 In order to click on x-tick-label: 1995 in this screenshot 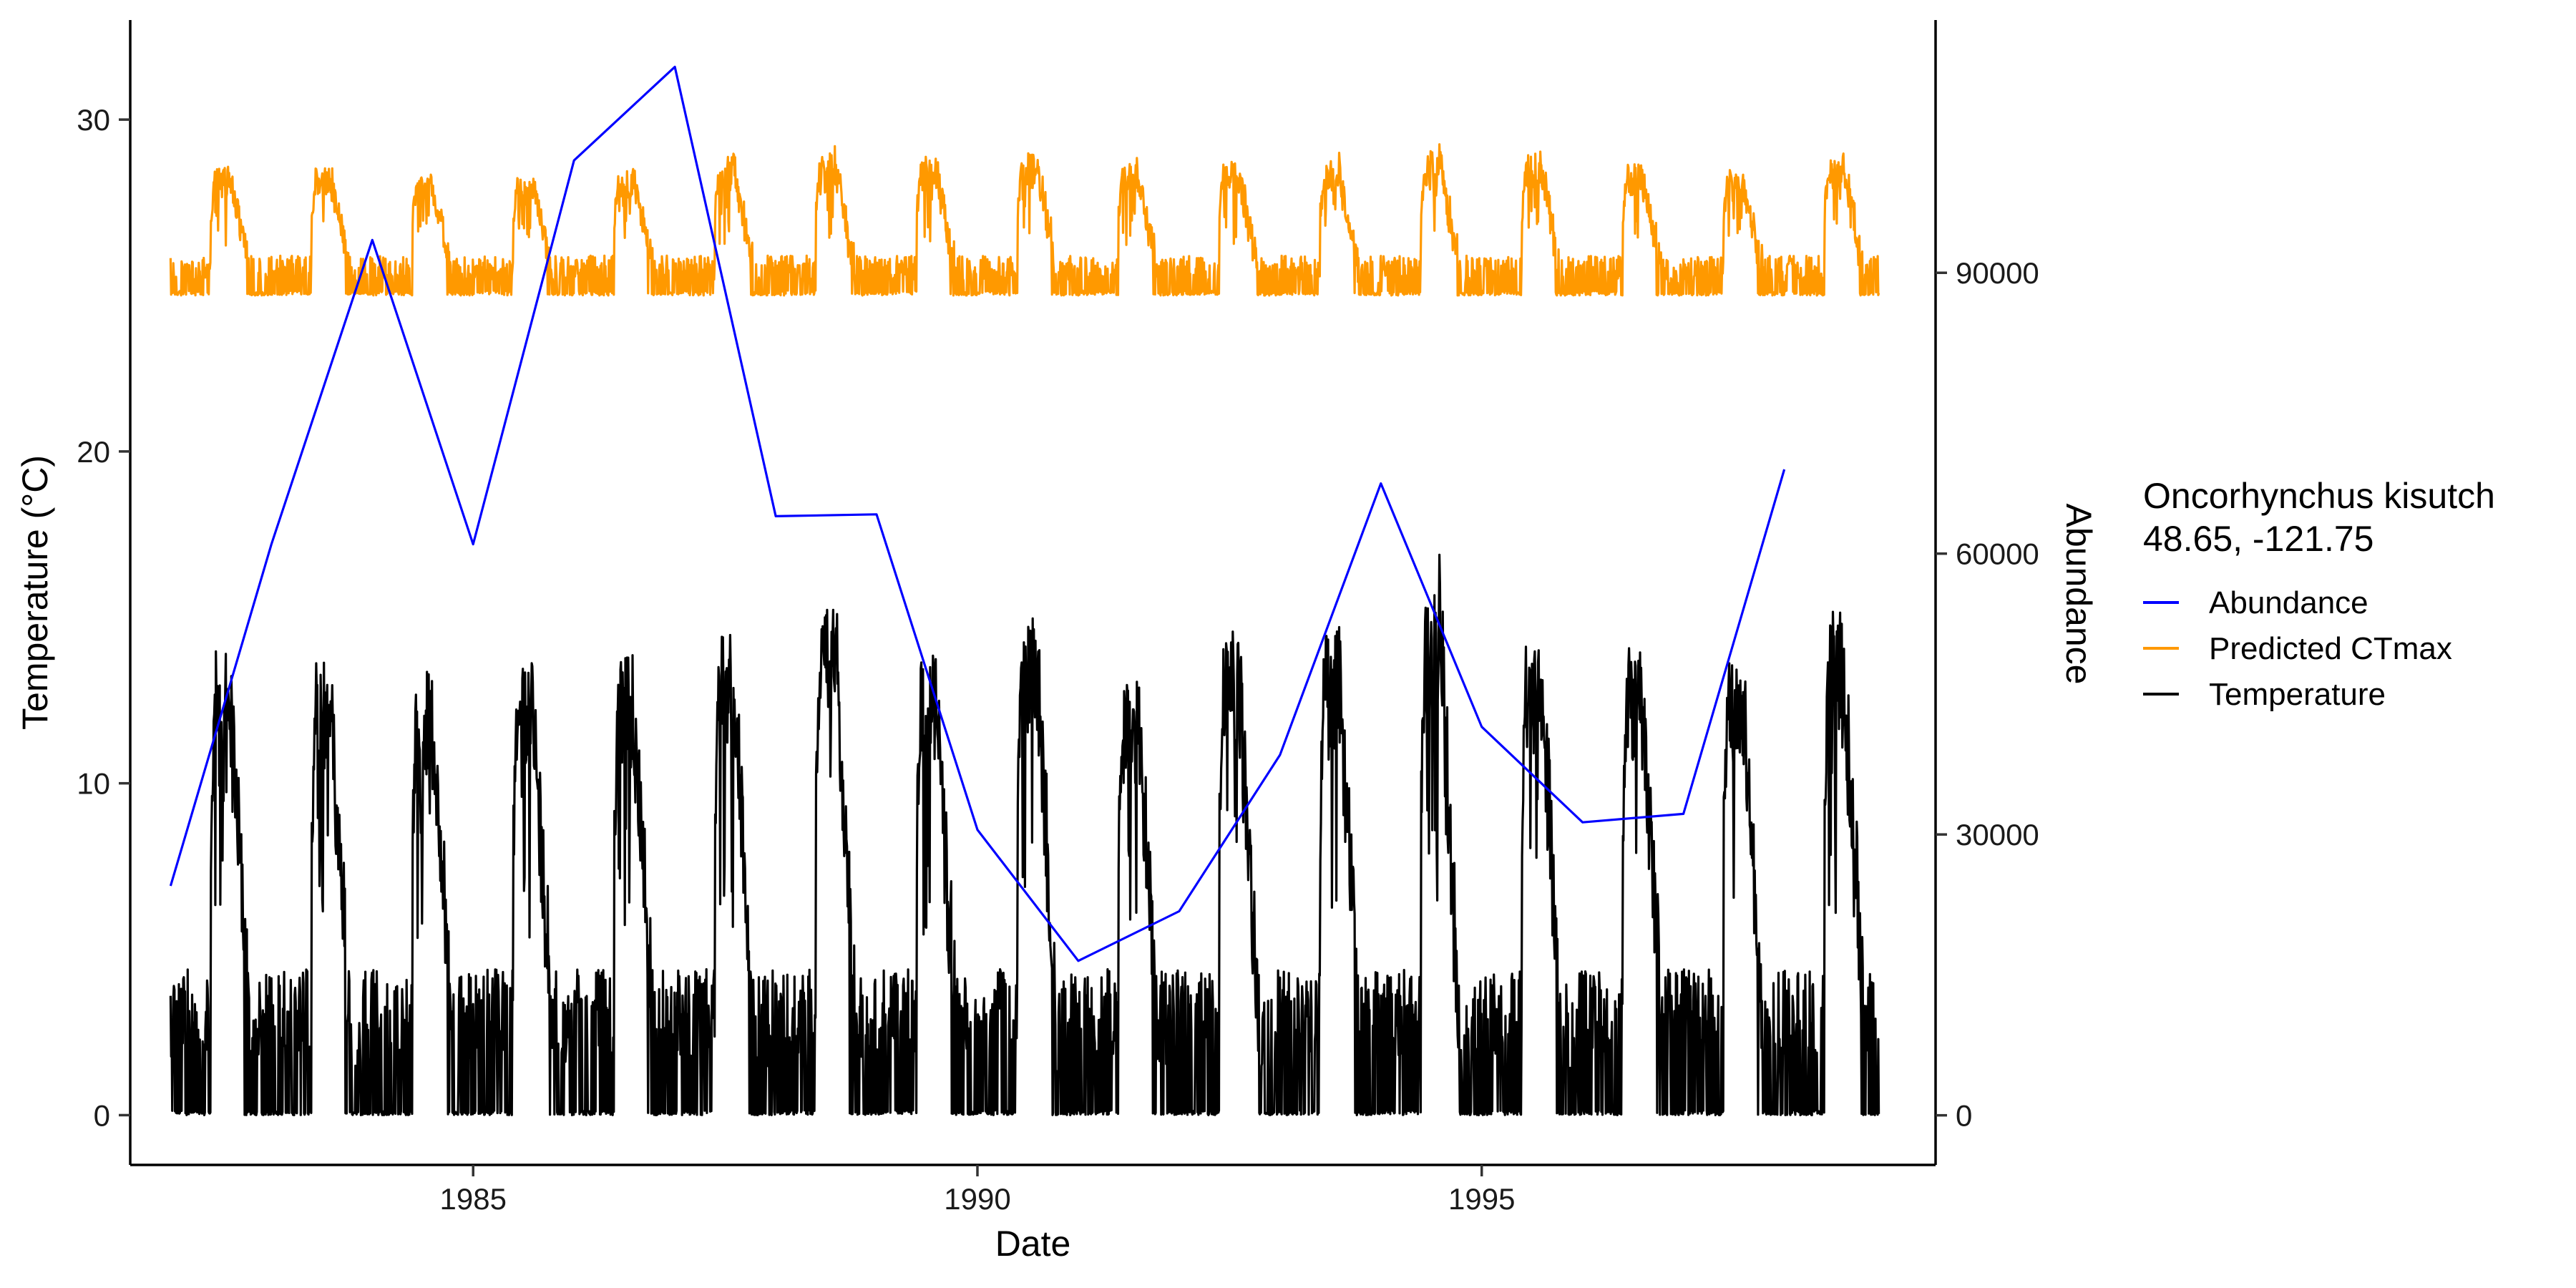, I will do `click(1481, 1199)`.